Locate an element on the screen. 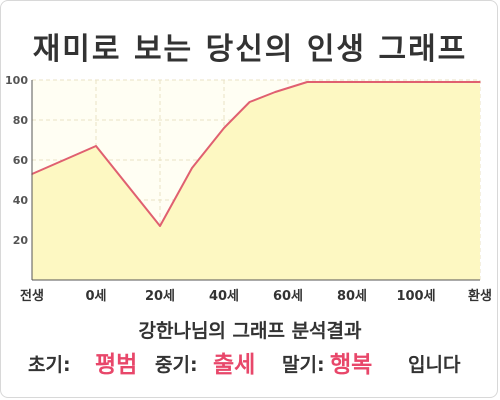 Image resolution: width=500 pixels, height=400 pixels. y-tick-label: 40 is located at coordinates (21, 200).